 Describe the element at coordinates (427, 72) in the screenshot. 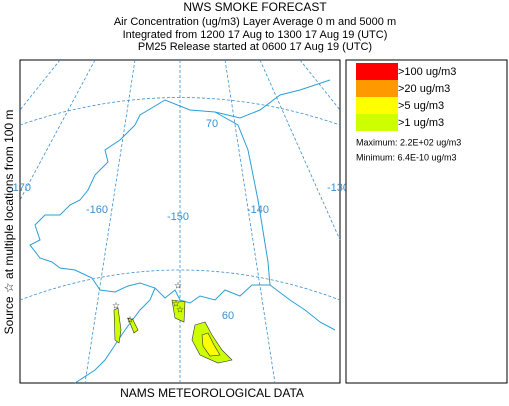

I see `legend-label: >100 ug/m3` at that location.